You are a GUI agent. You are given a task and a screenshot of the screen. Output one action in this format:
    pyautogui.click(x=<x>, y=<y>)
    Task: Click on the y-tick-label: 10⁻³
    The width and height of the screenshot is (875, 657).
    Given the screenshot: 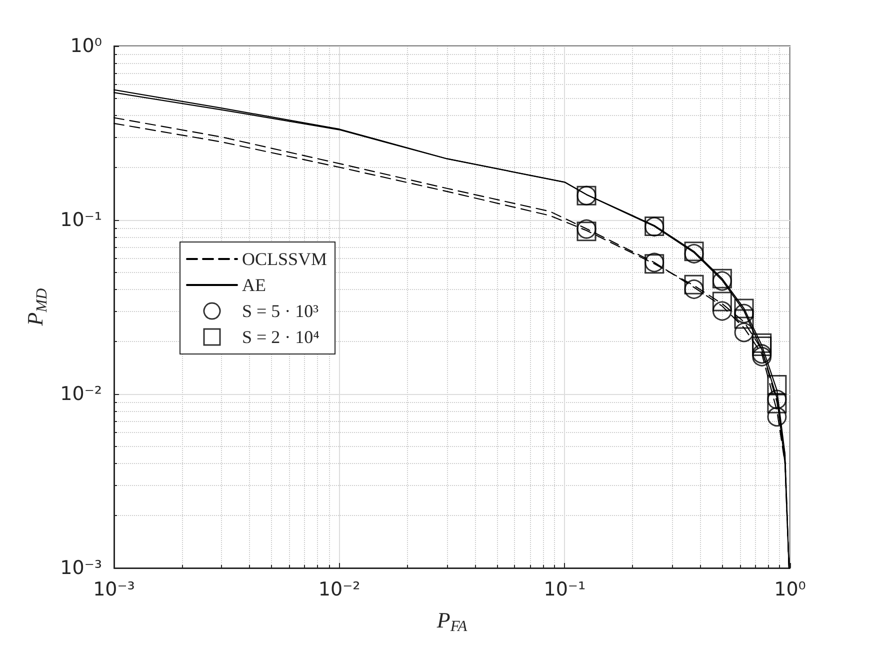 What is the action you would take?
    pyautogui.click(x=81, y=568)
    